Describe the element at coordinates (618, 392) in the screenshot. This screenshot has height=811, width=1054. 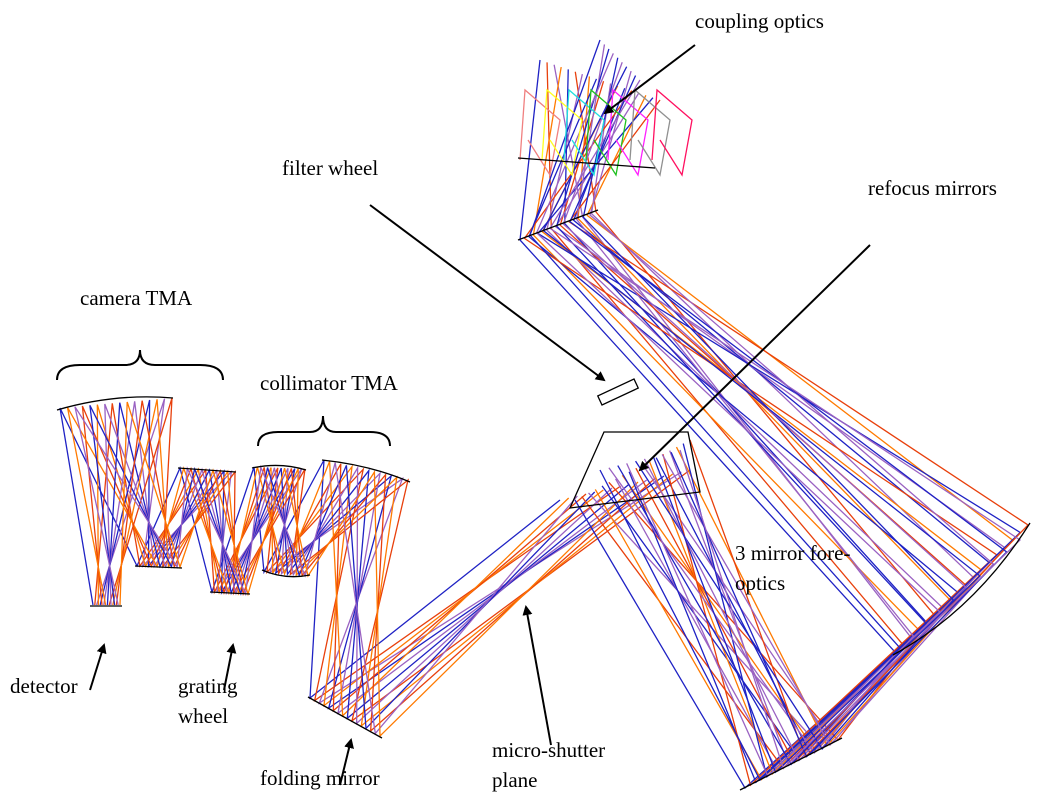
I see `filter-wheel` at that location.